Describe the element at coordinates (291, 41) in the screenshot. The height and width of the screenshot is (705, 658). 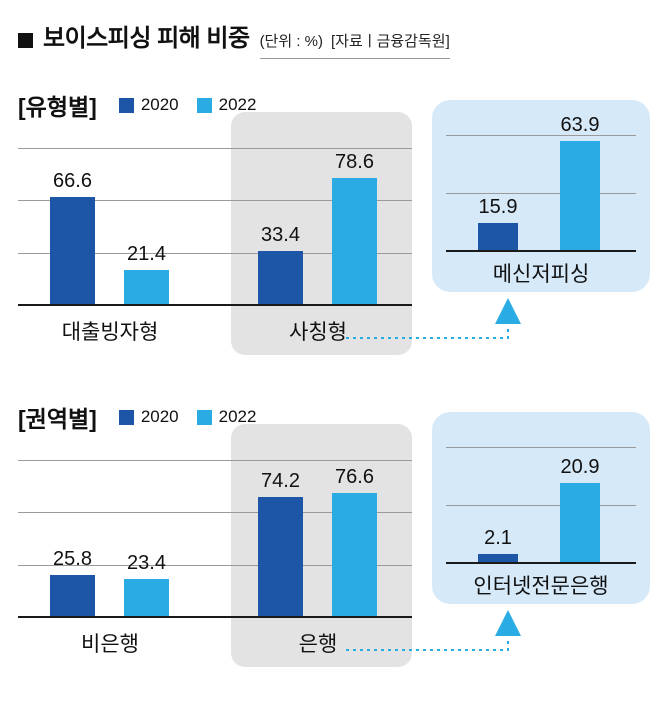
I see `unit-label: (단위 : %)` at that location.